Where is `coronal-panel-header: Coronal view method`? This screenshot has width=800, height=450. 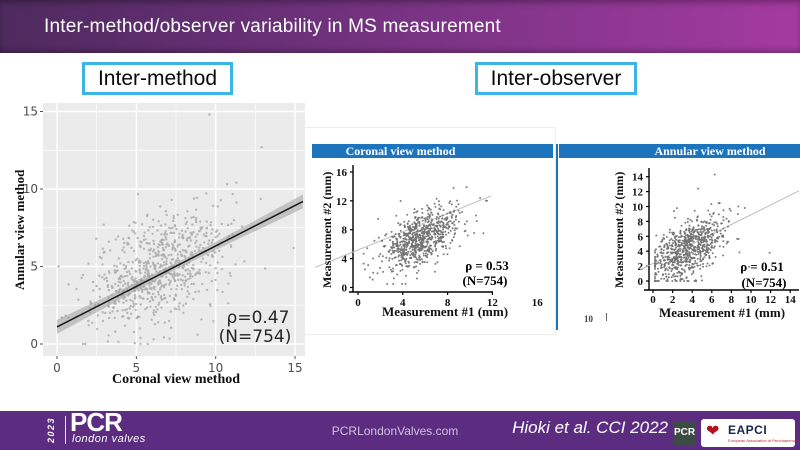 coronal-panel-header: Coronal view method is located at coordinates (432, 151).